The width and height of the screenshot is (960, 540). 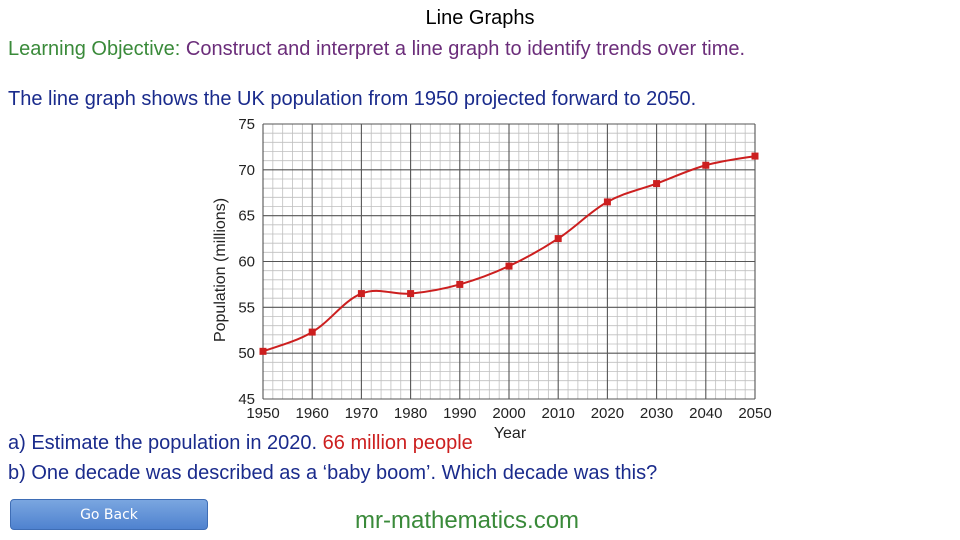 What do you see at coordinates (312, 413) in the screenshot?
I see `x-tick-label: 1960` at bounding box center [312, 413].